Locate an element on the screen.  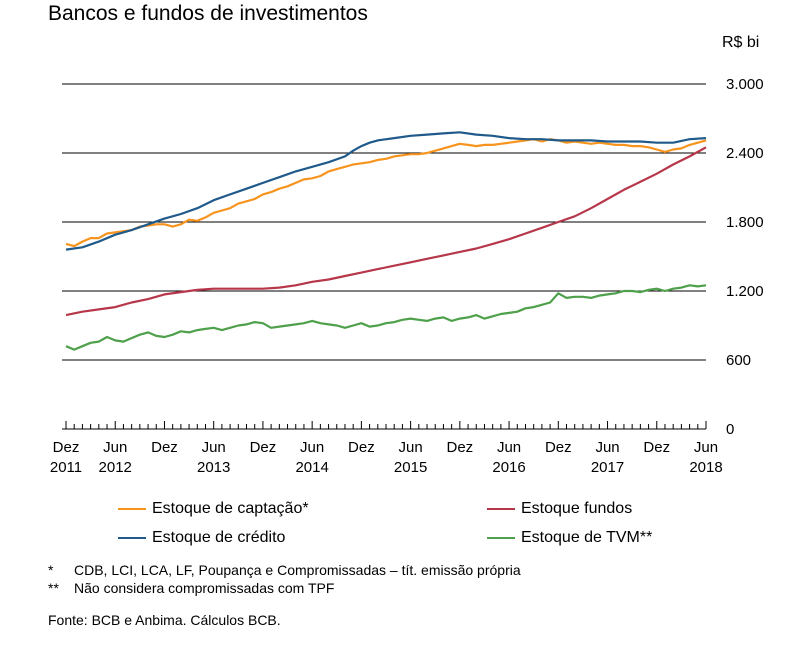
footnote-2: ** Não considera compromissadas com TPF is located at coordinates (191, 588).